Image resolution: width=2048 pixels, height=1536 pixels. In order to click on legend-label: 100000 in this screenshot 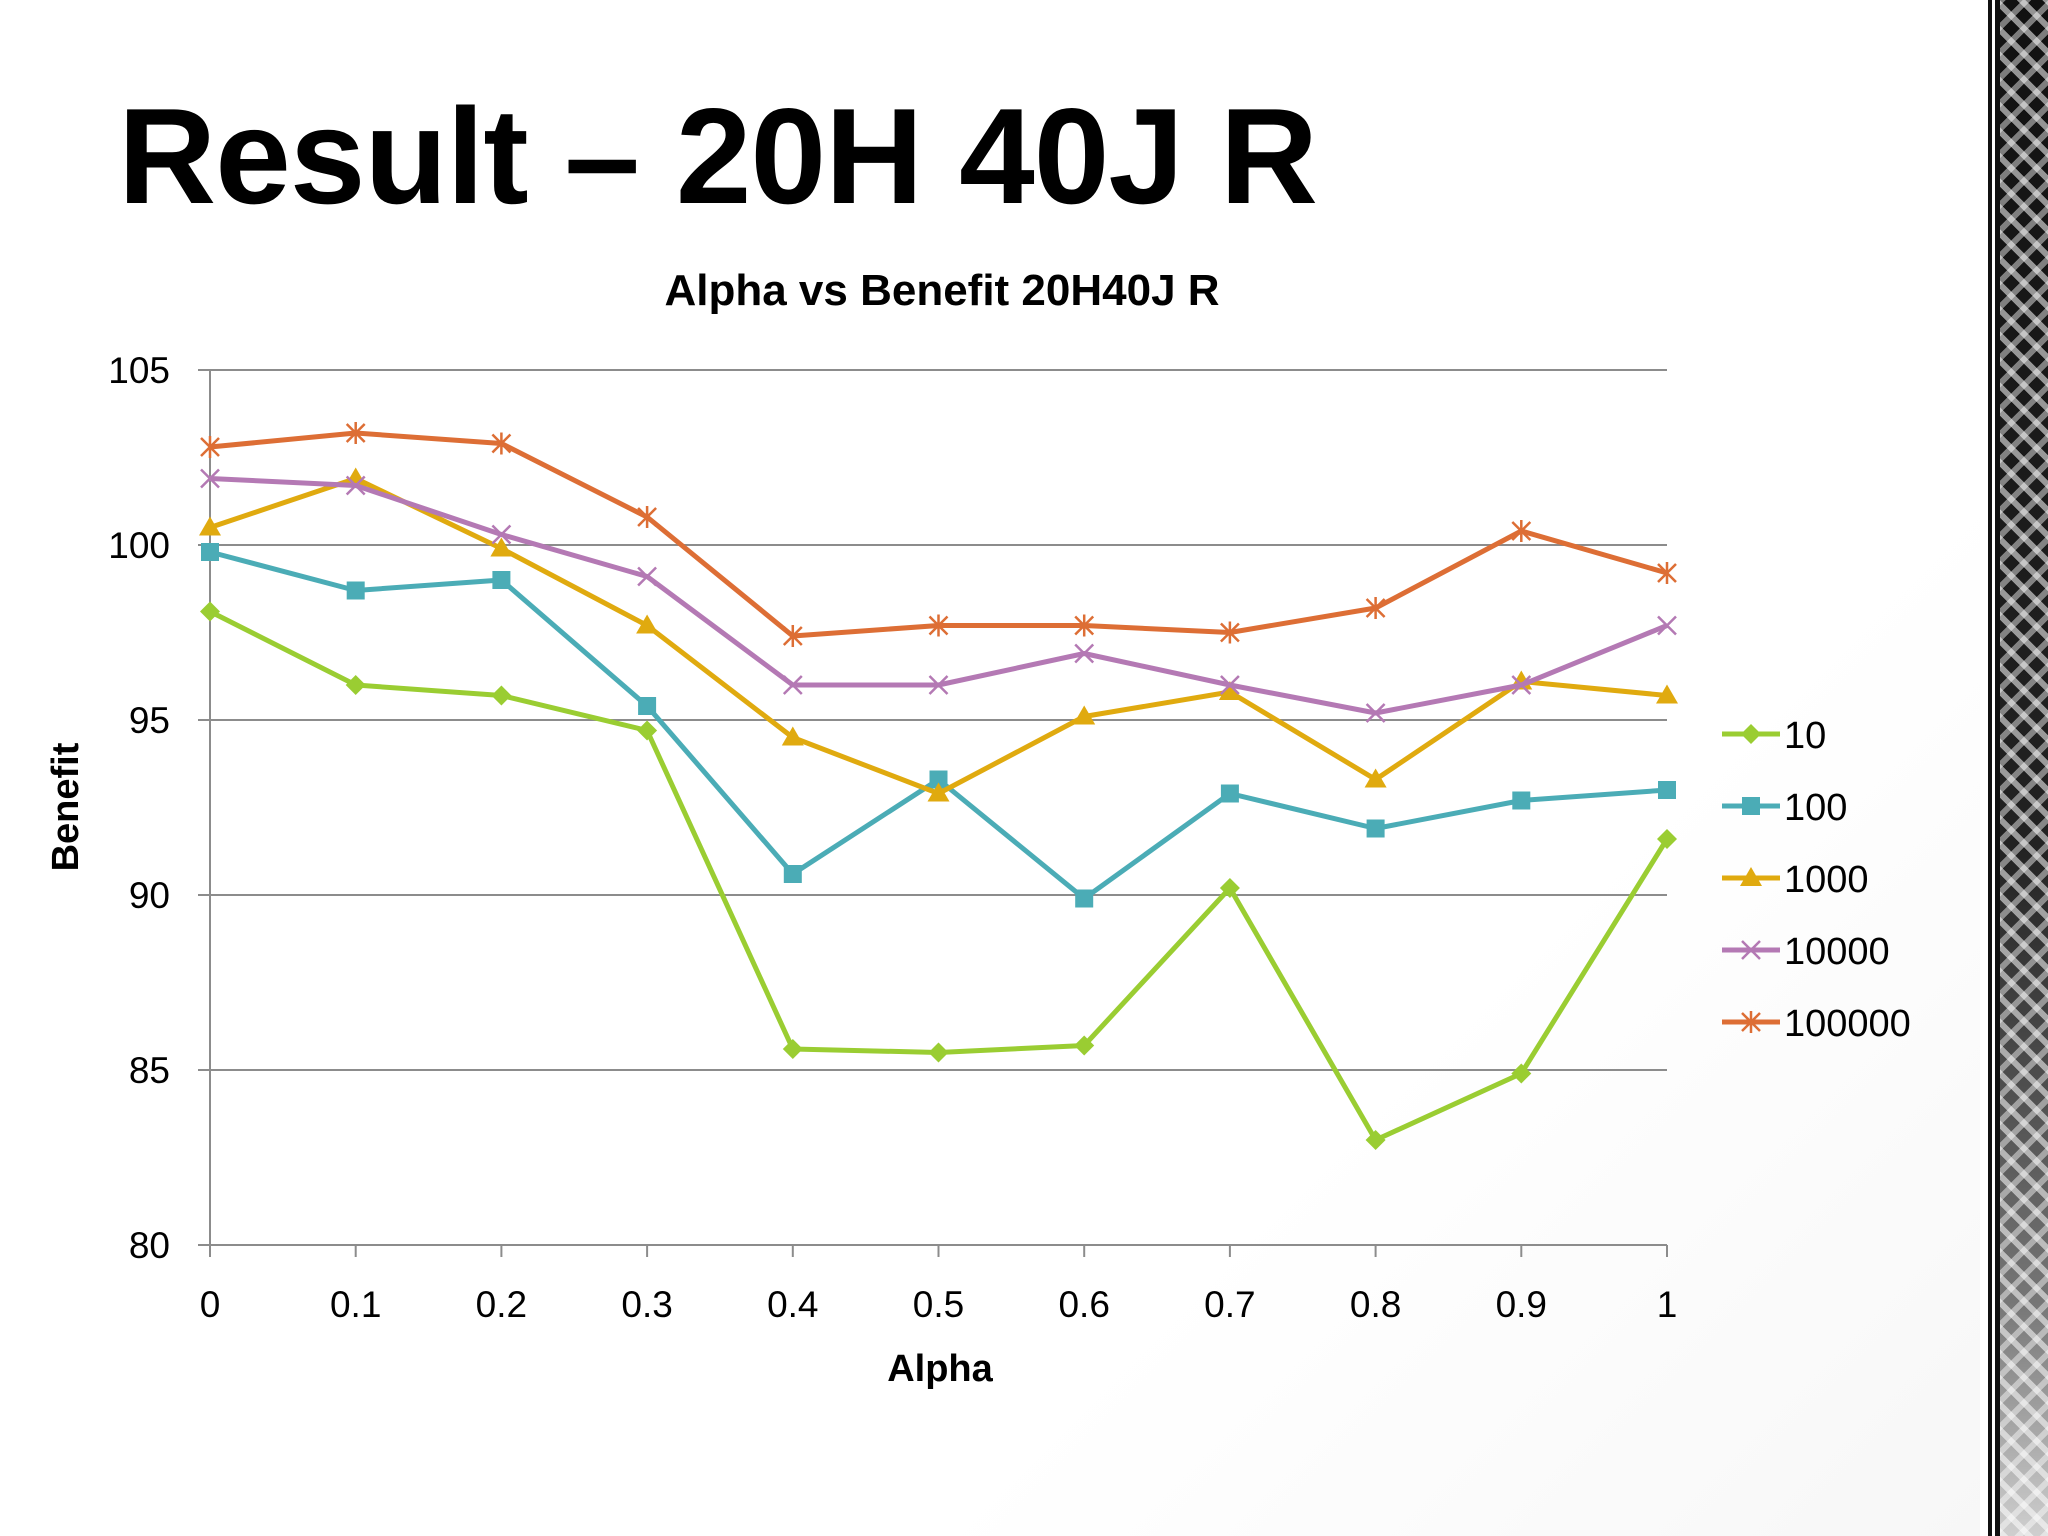, I will do `click(1847, 1024)`.